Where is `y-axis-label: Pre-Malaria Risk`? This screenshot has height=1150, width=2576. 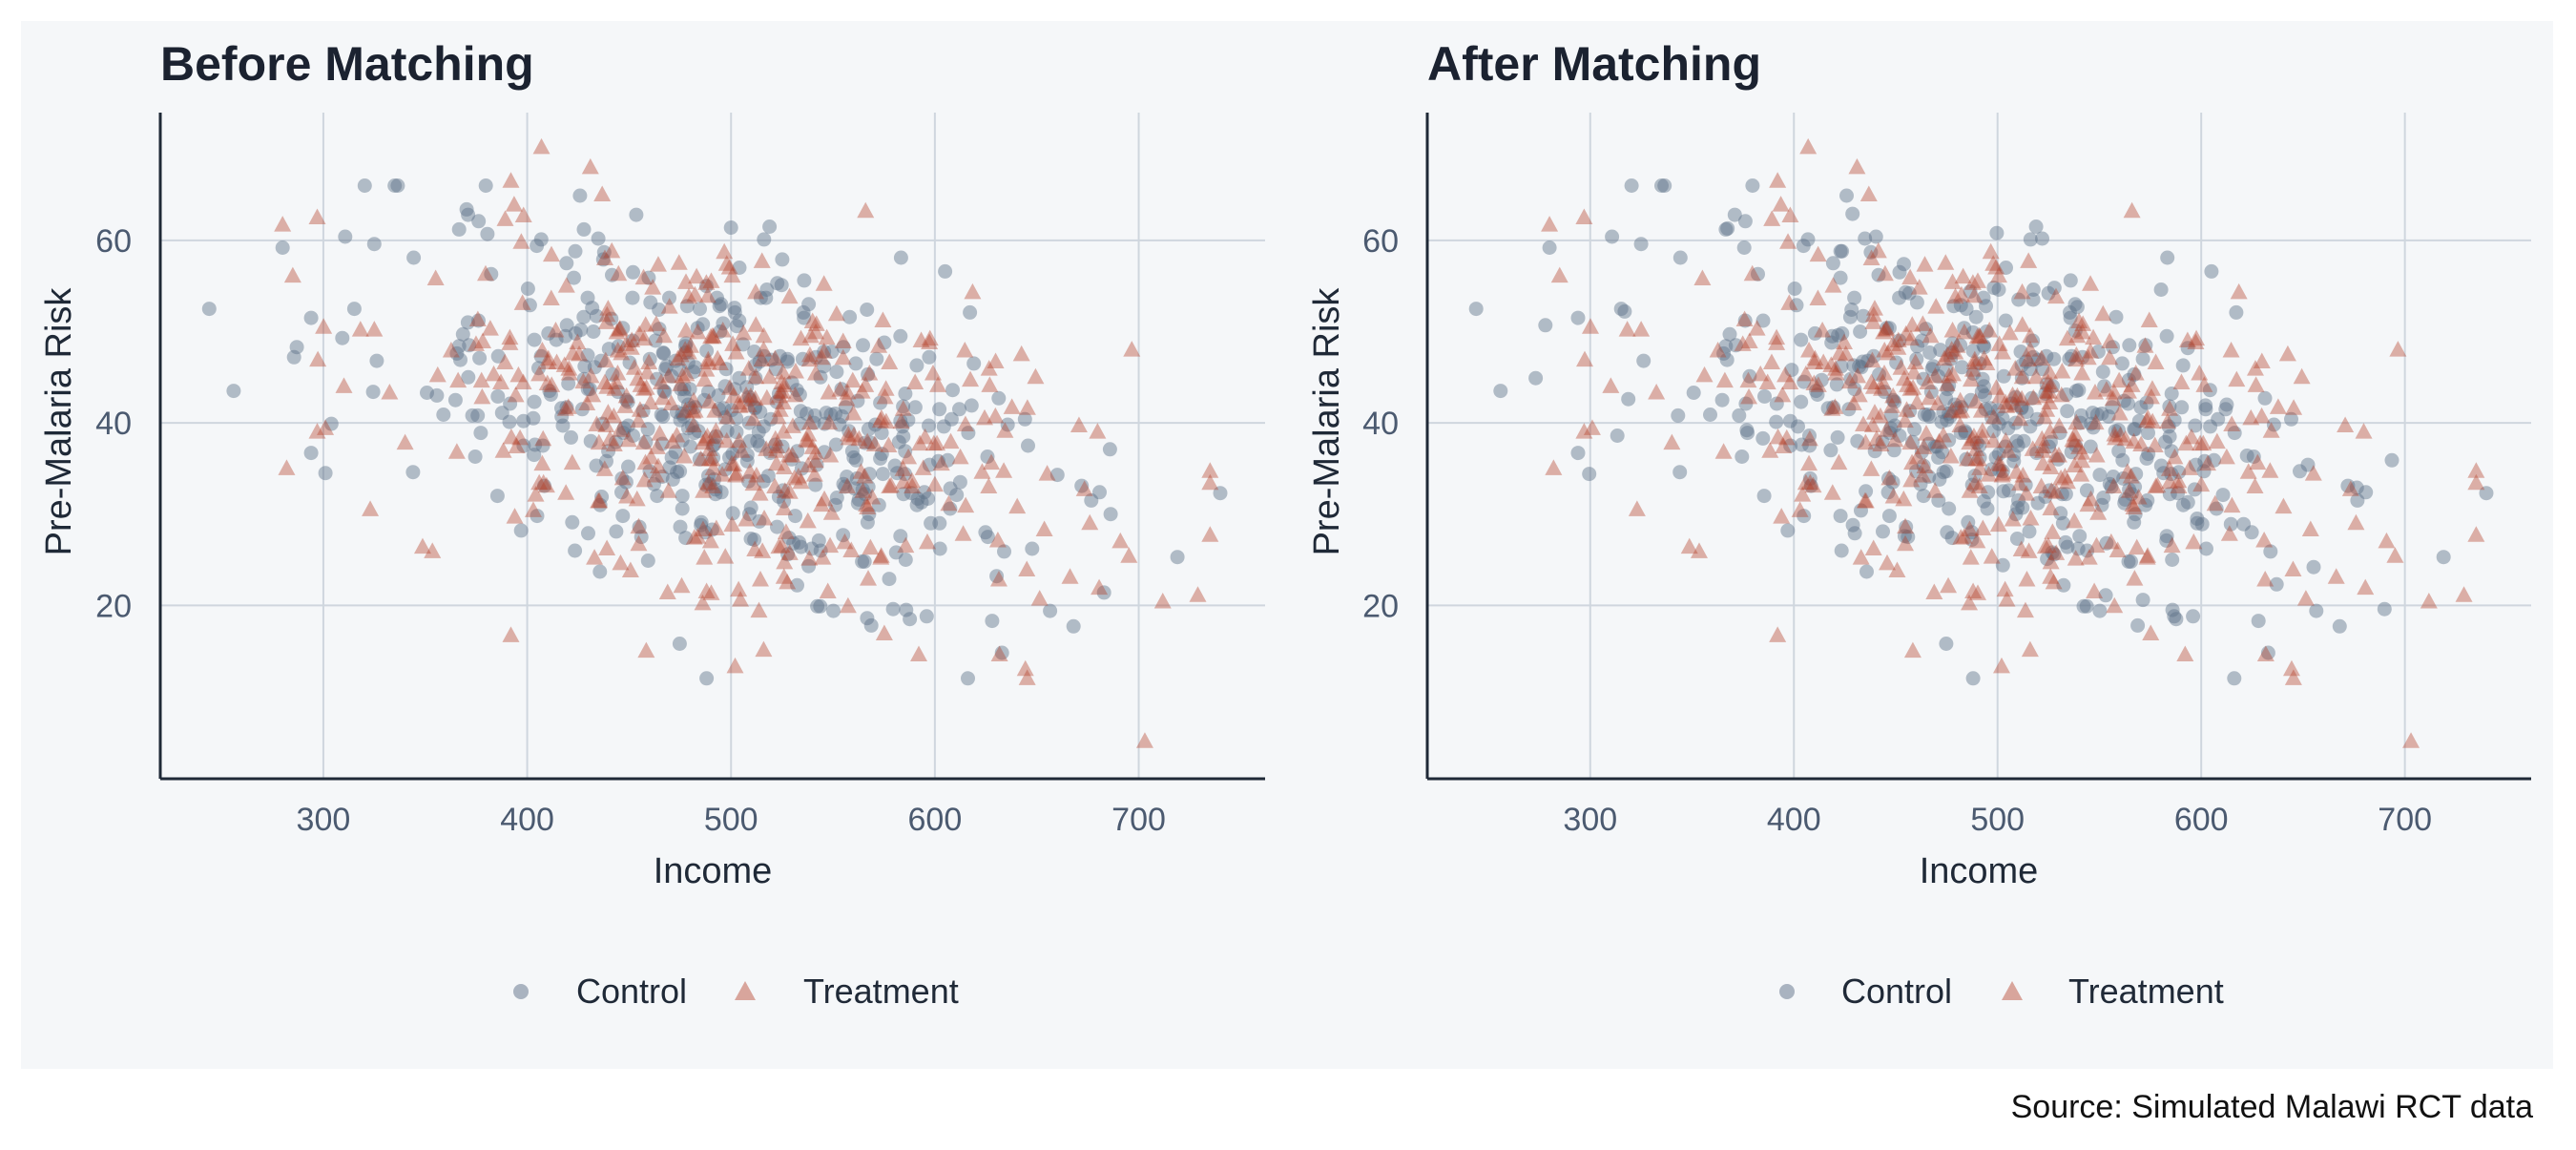 y-axis-label: Pre-Malaria Risk is located at coordinates (1327, 421).